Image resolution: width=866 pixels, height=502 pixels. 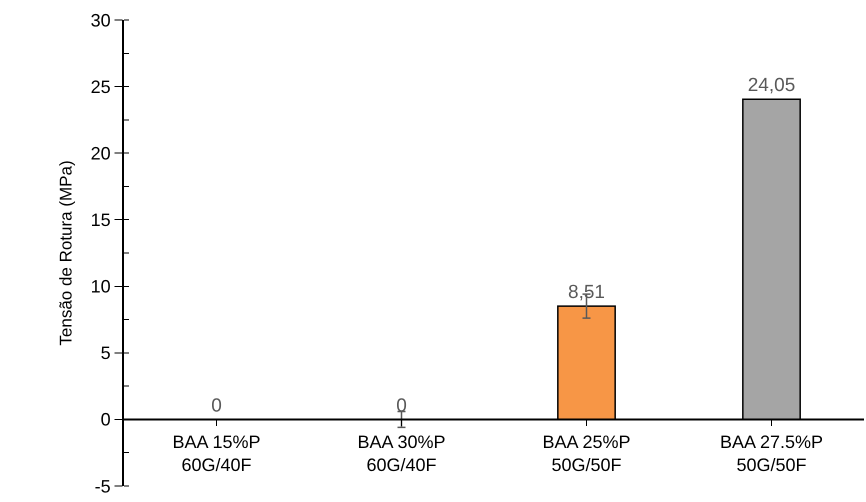 What do you see at coordinates (105, 420) in the screenshot?
I see `y-tick-label: 0` at bounding box center [105, 420].